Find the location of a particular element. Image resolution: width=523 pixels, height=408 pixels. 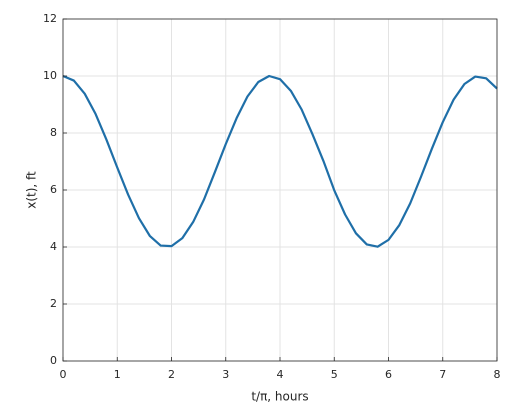

x-tick-label: 8 is located at coordinates (497, 374).